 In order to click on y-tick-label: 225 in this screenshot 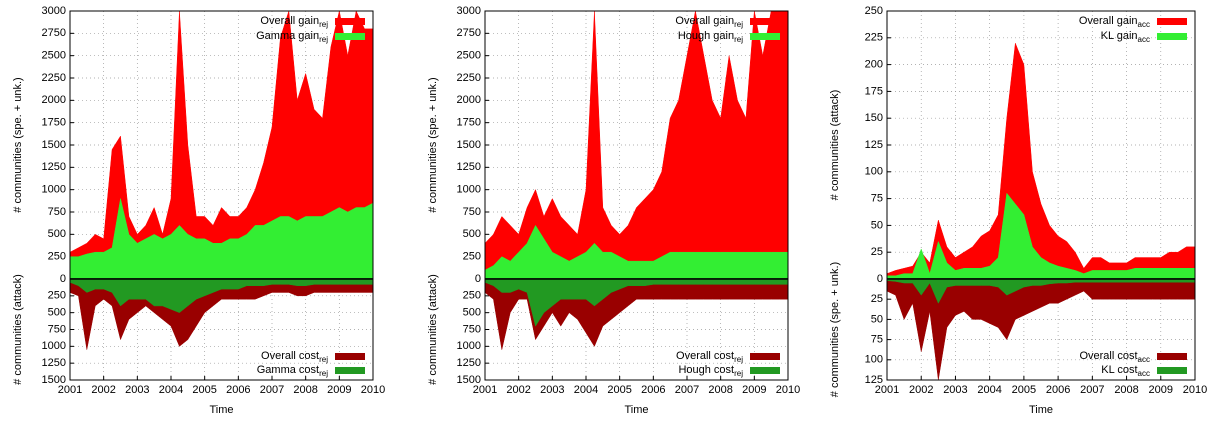, I will do `click(874, 38)`.